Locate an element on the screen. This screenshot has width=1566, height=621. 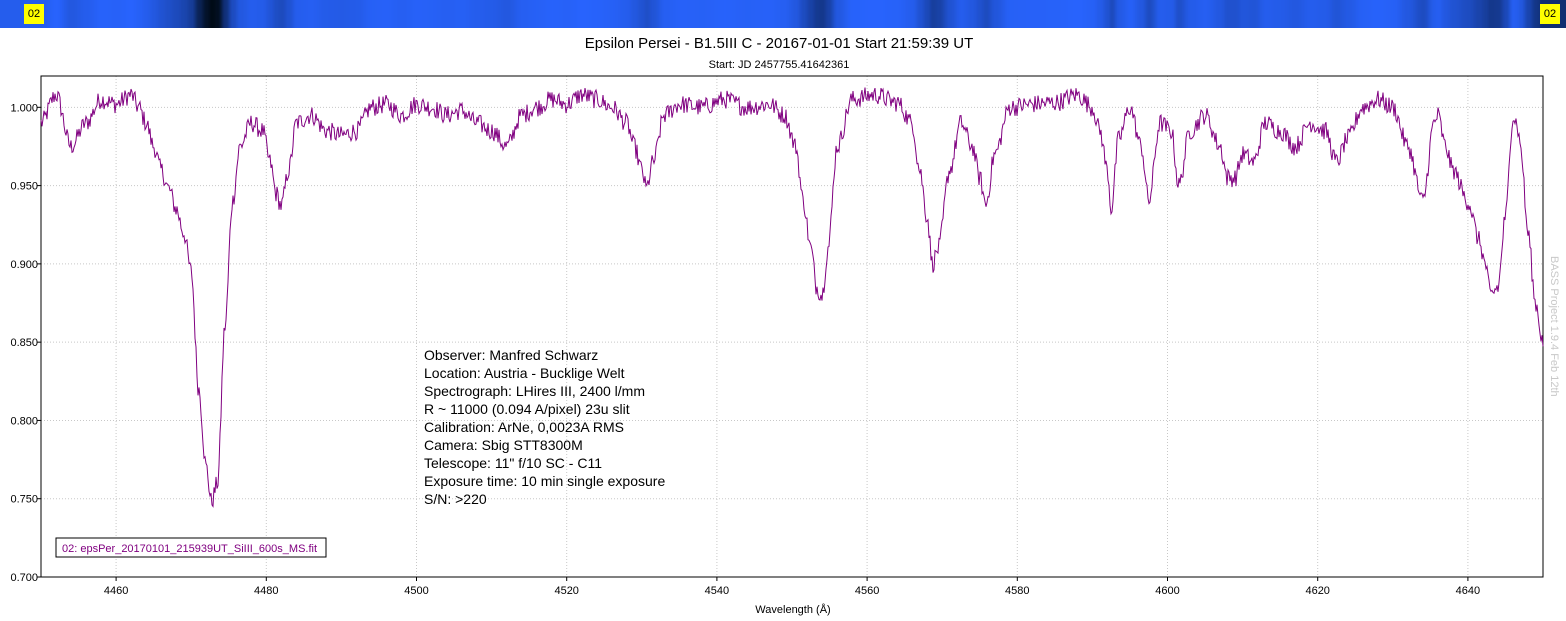
x-tick-label: 4500 is located at coordinates (416, 591).